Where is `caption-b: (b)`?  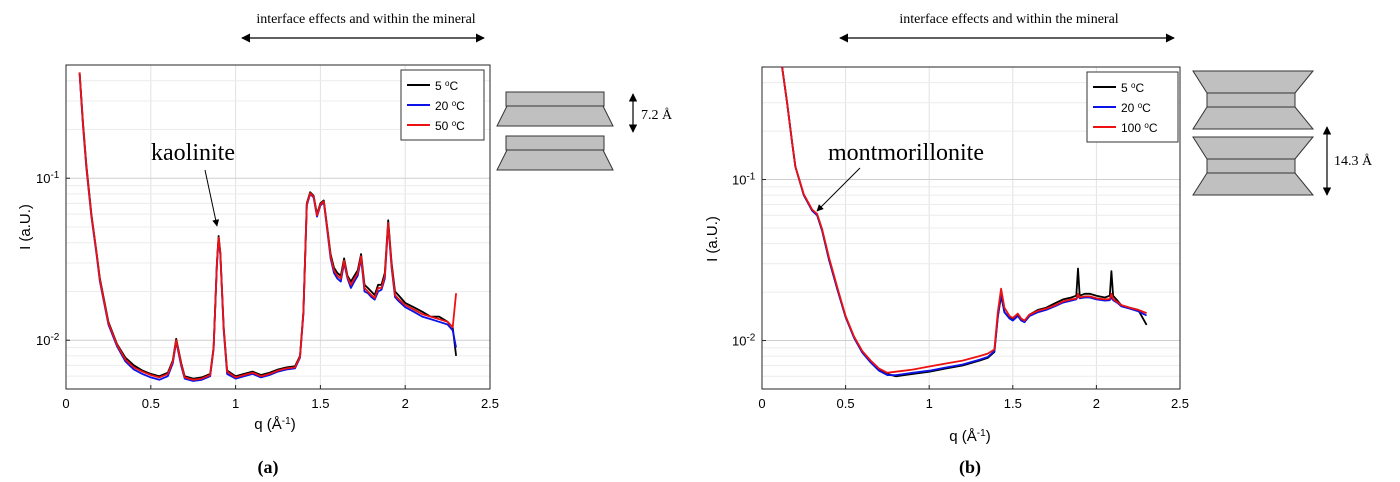
caption-b: (b) is located at coordinates (970, 467).